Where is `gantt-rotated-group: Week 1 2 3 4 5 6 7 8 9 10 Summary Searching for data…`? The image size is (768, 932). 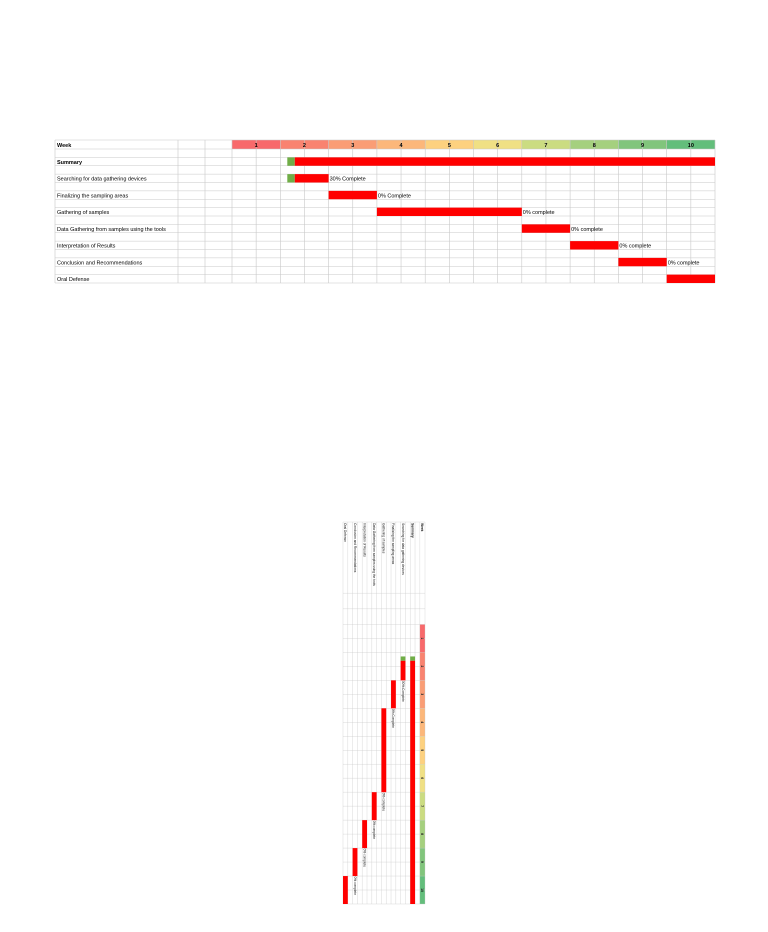 gantt-rotated-group: Week 1 2 3 4 5 6 7 8 9 10 Summary Searching for data… is located at coordinates (384, 713).